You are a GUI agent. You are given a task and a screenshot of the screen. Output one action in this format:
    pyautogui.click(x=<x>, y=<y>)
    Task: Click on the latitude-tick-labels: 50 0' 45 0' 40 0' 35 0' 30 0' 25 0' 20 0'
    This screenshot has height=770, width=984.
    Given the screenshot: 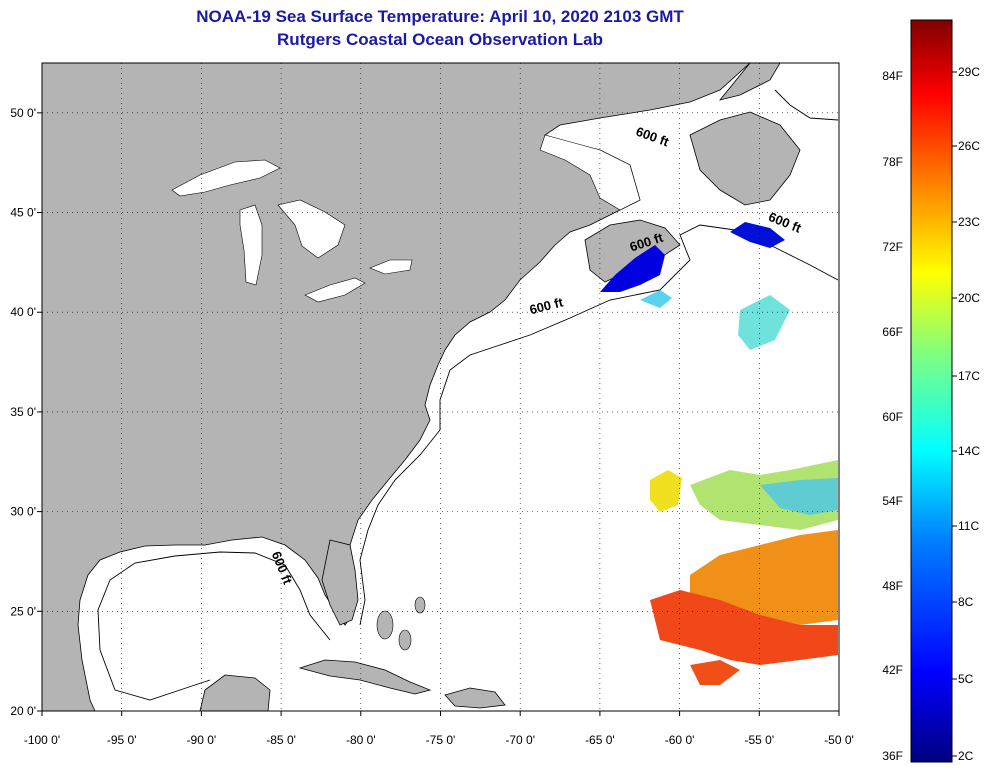 What is the action you would take?
    pyautogui.click(x=26, y=412)
    